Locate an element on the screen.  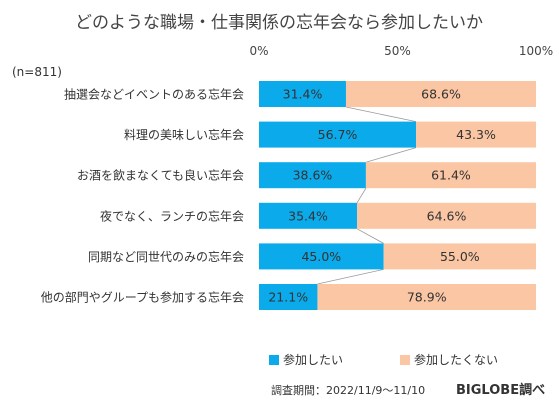
category-label: 他の部門やグループも参加する忘年会 is located at coordinates (142, 297).